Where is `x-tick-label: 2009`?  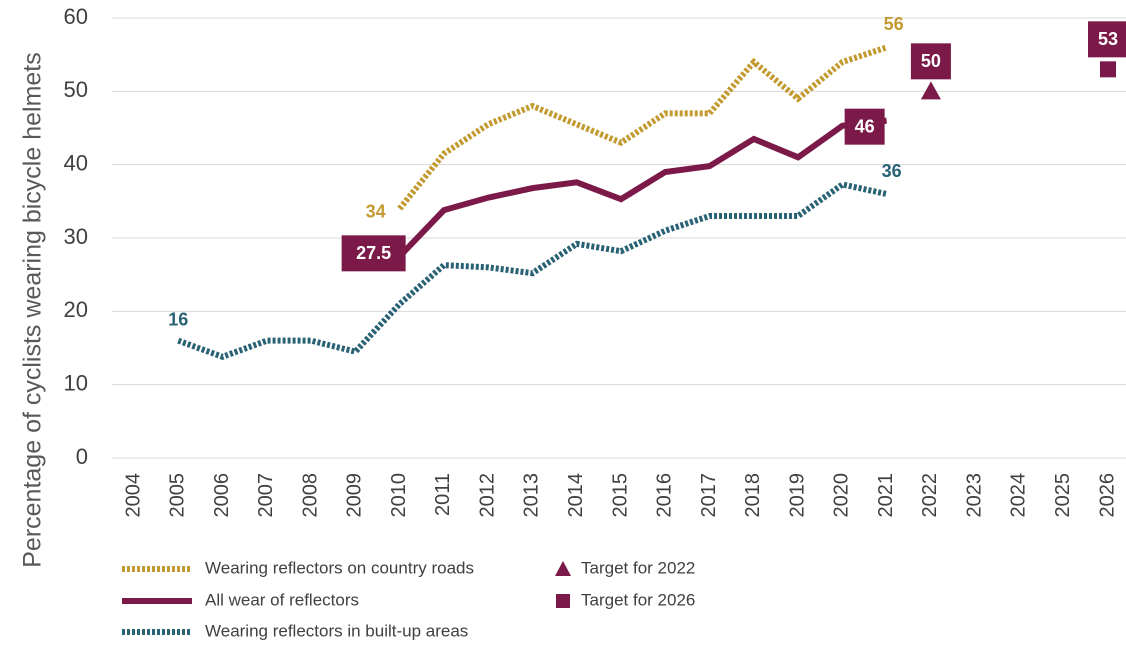
x-tick-label: 2009 is located at coordinates (355, 495).